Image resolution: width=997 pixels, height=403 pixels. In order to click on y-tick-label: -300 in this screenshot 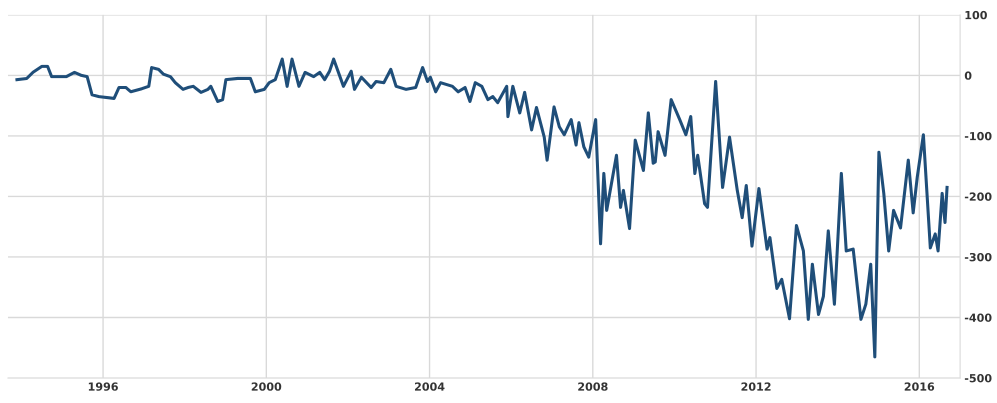, I will do `click(978, 257)`.